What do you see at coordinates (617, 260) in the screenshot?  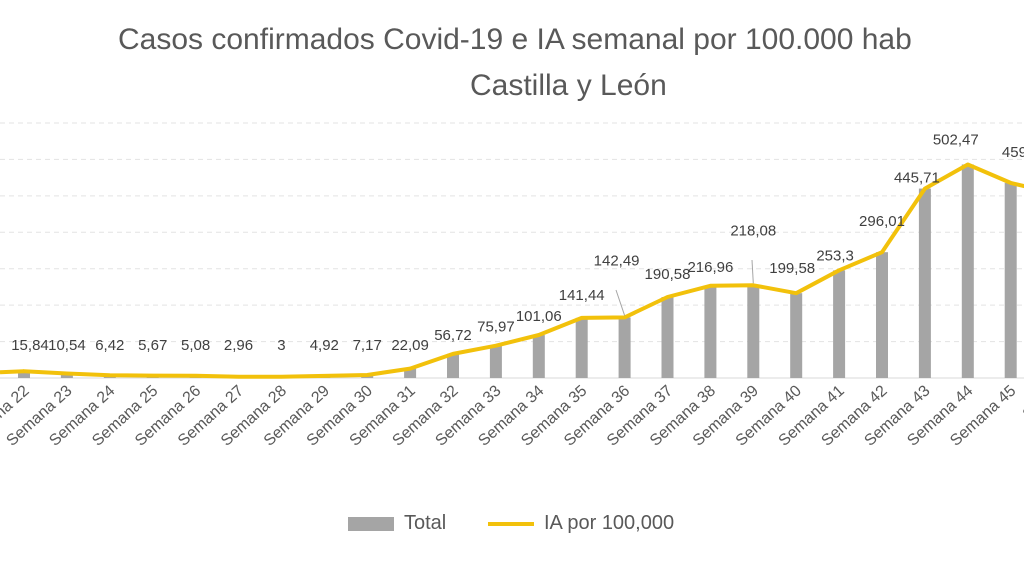 I see `data-label: 142,49` at bounding box center [617, 260].